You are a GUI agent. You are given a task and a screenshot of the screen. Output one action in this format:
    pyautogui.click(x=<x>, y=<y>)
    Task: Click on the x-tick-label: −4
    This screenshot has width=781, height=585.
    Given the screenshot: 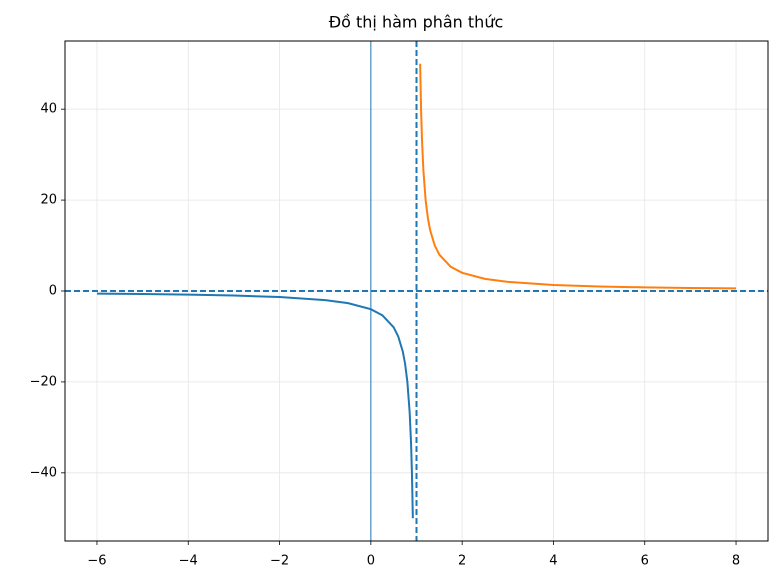 What is the action you would take?
    pyautogui.click(x=188, y=561)
    